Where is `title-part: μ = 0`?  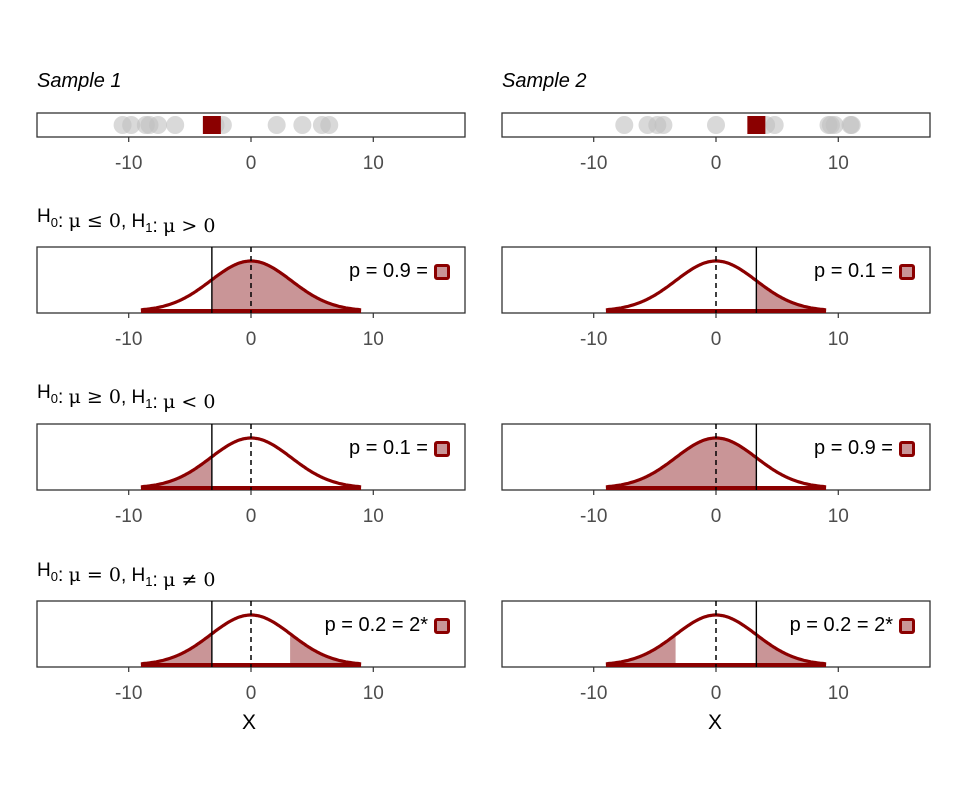 title-part: μ = 0 is located at coordinates (95, 575).